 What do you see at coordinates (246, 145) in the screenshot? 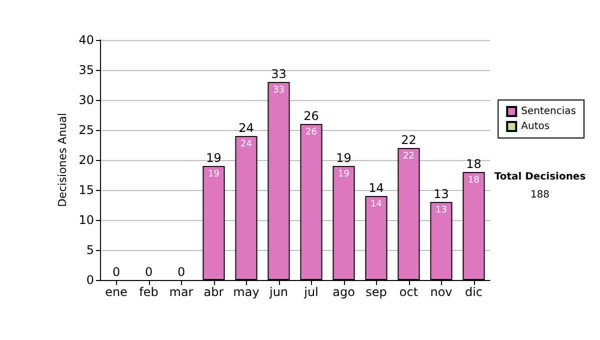
I see `data-label: 24` at bounding box center [246, 145].